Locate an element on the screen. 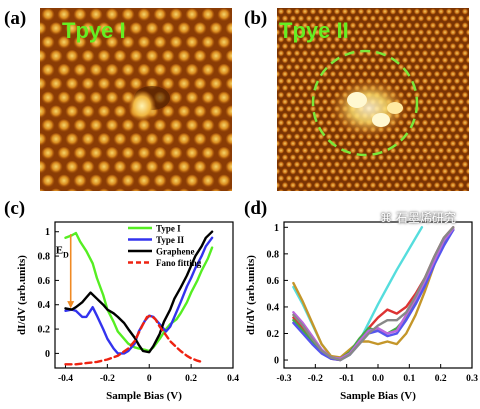 This screenshot has width=480, height=409. x-tick-label: 0.4 is located at coordinates (233, 379).